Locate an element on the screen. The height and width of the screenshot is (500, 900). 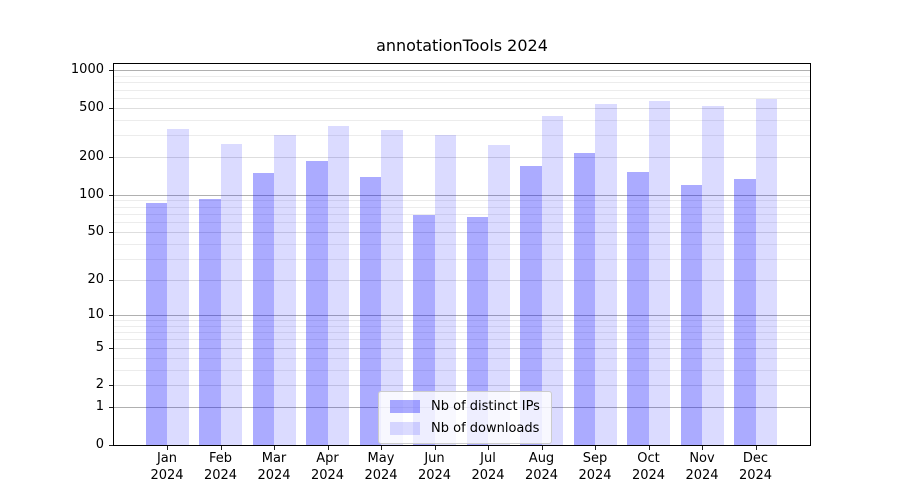
chart-title: annotationTools 2024 is located at coordinates (462, 45).